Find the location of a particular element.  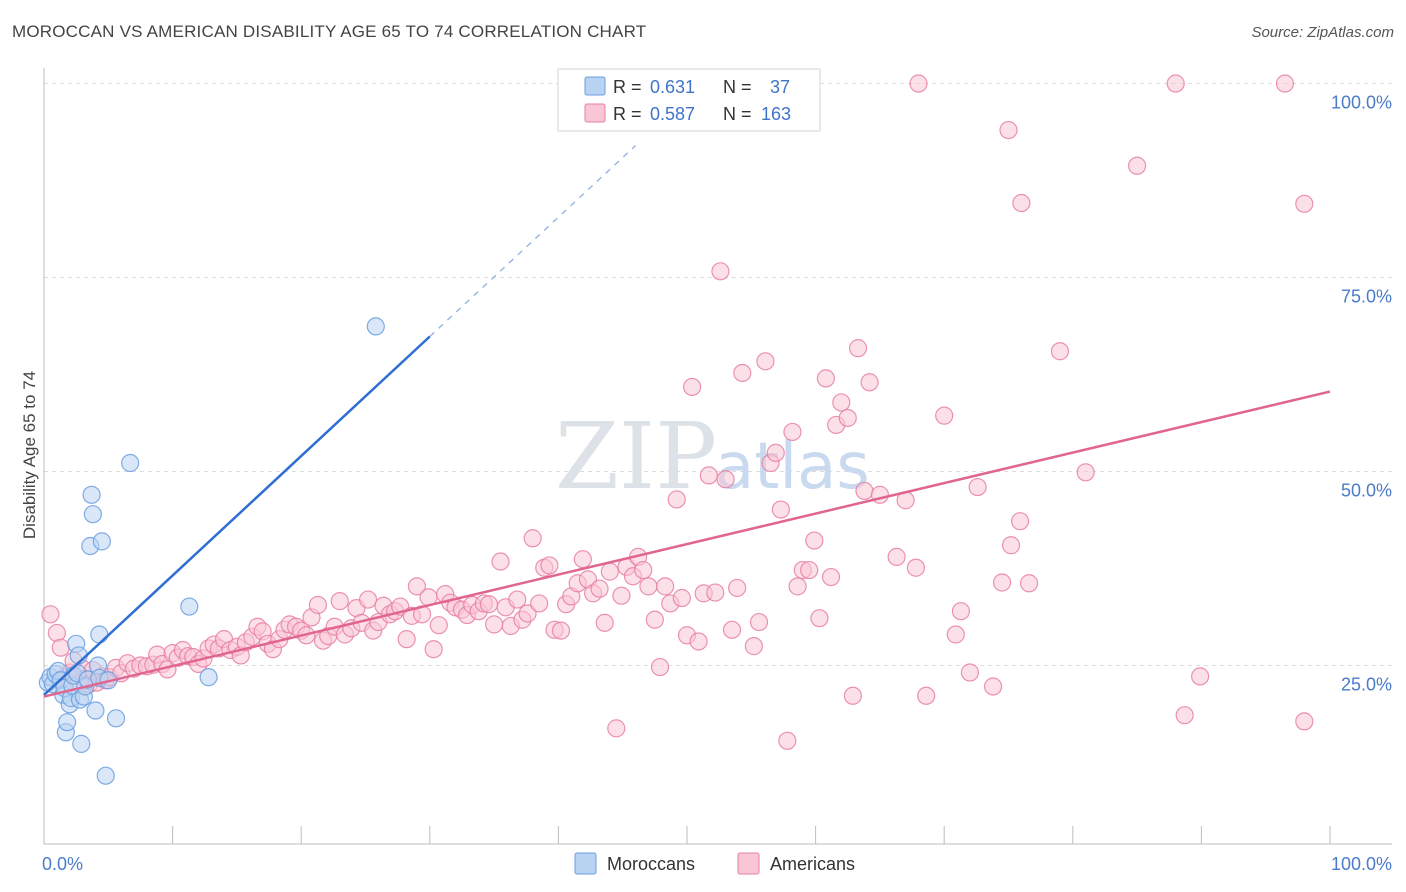

y-tick-label-25: 25.0% is located at coordinates (1366, 685).